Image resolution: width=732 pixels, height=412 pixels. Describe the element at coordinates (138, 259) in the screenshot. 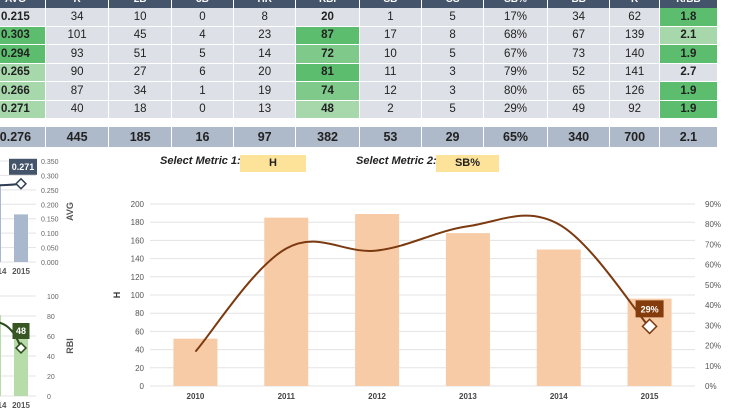

I see `y-tick-label: 140` at that location.